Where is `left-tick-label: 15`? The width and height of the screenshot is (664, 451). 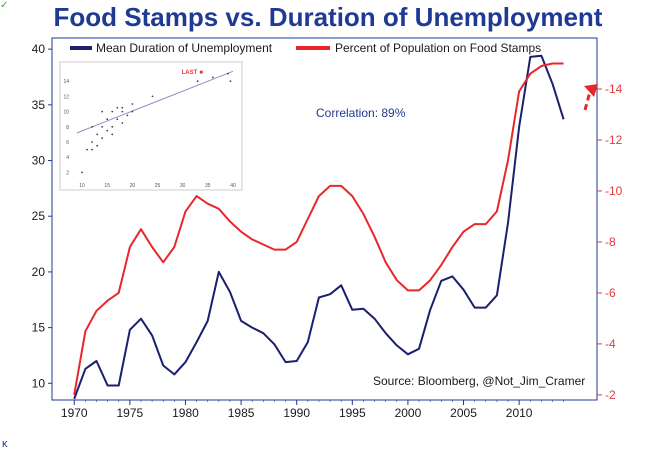
left-tick-label: 15 is located at coordinates (39, 328).